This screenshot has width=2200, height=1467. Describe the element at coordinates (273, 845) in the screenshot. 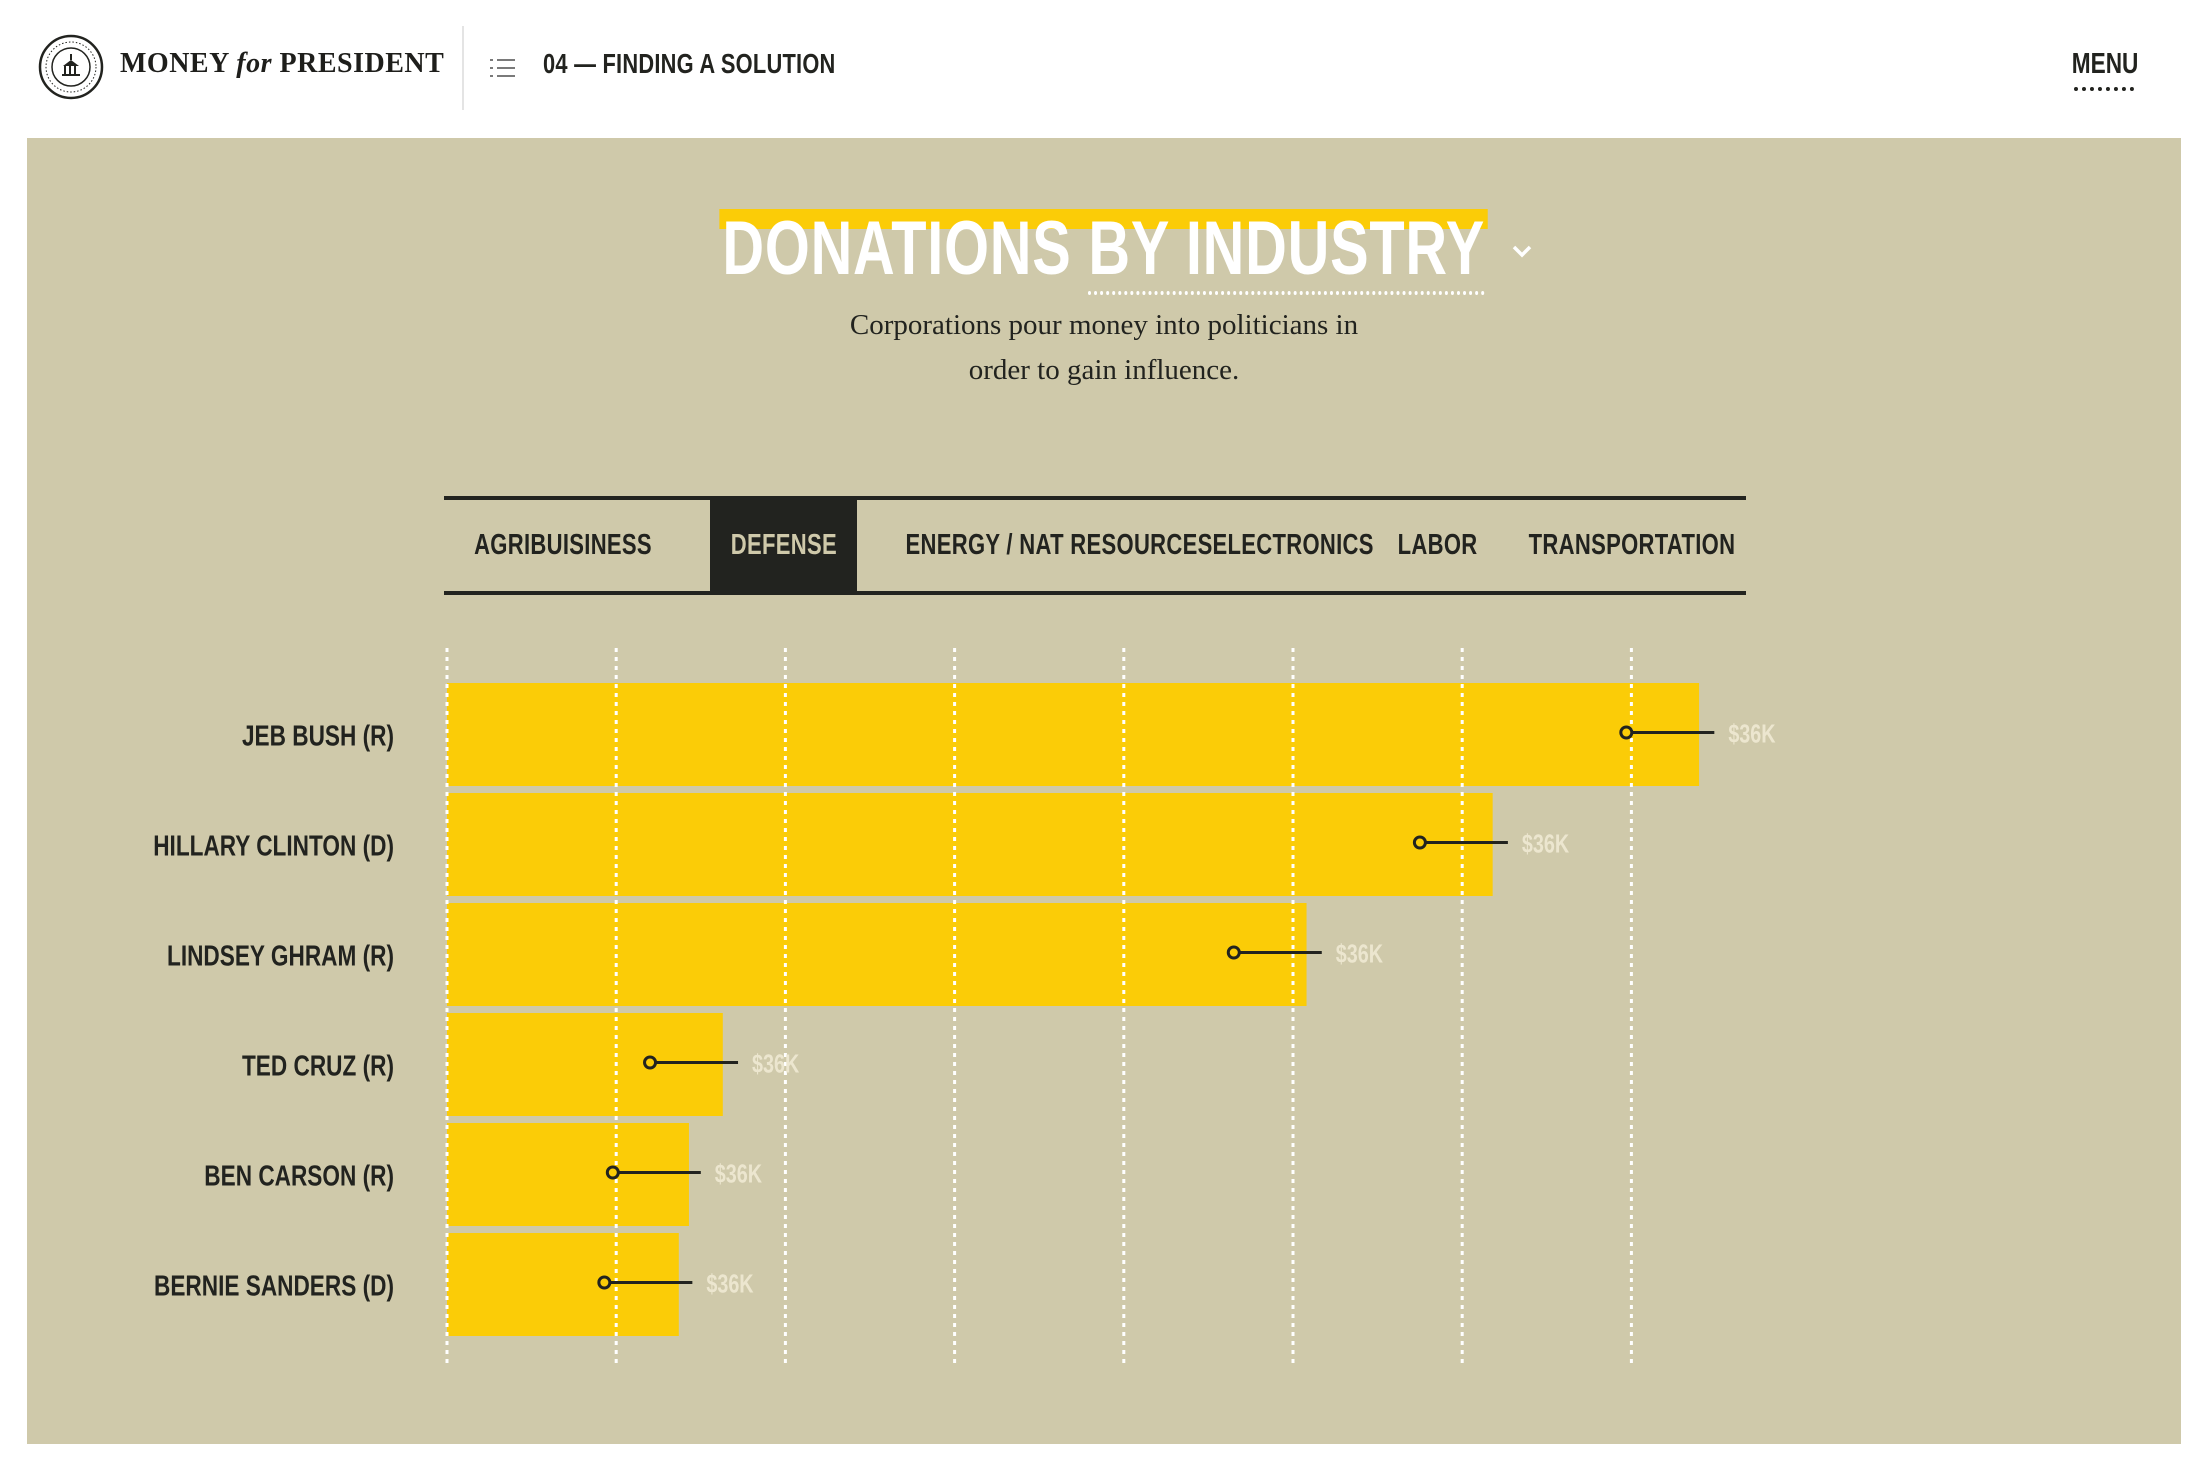

I see `category-label: HILLARY CLINTON (D)` at that location.